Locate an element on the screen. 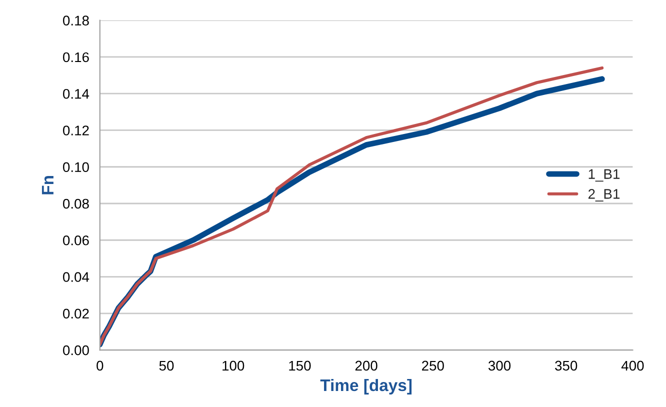  y-tick-label: 0.16 is located at coordinates (75, 57).